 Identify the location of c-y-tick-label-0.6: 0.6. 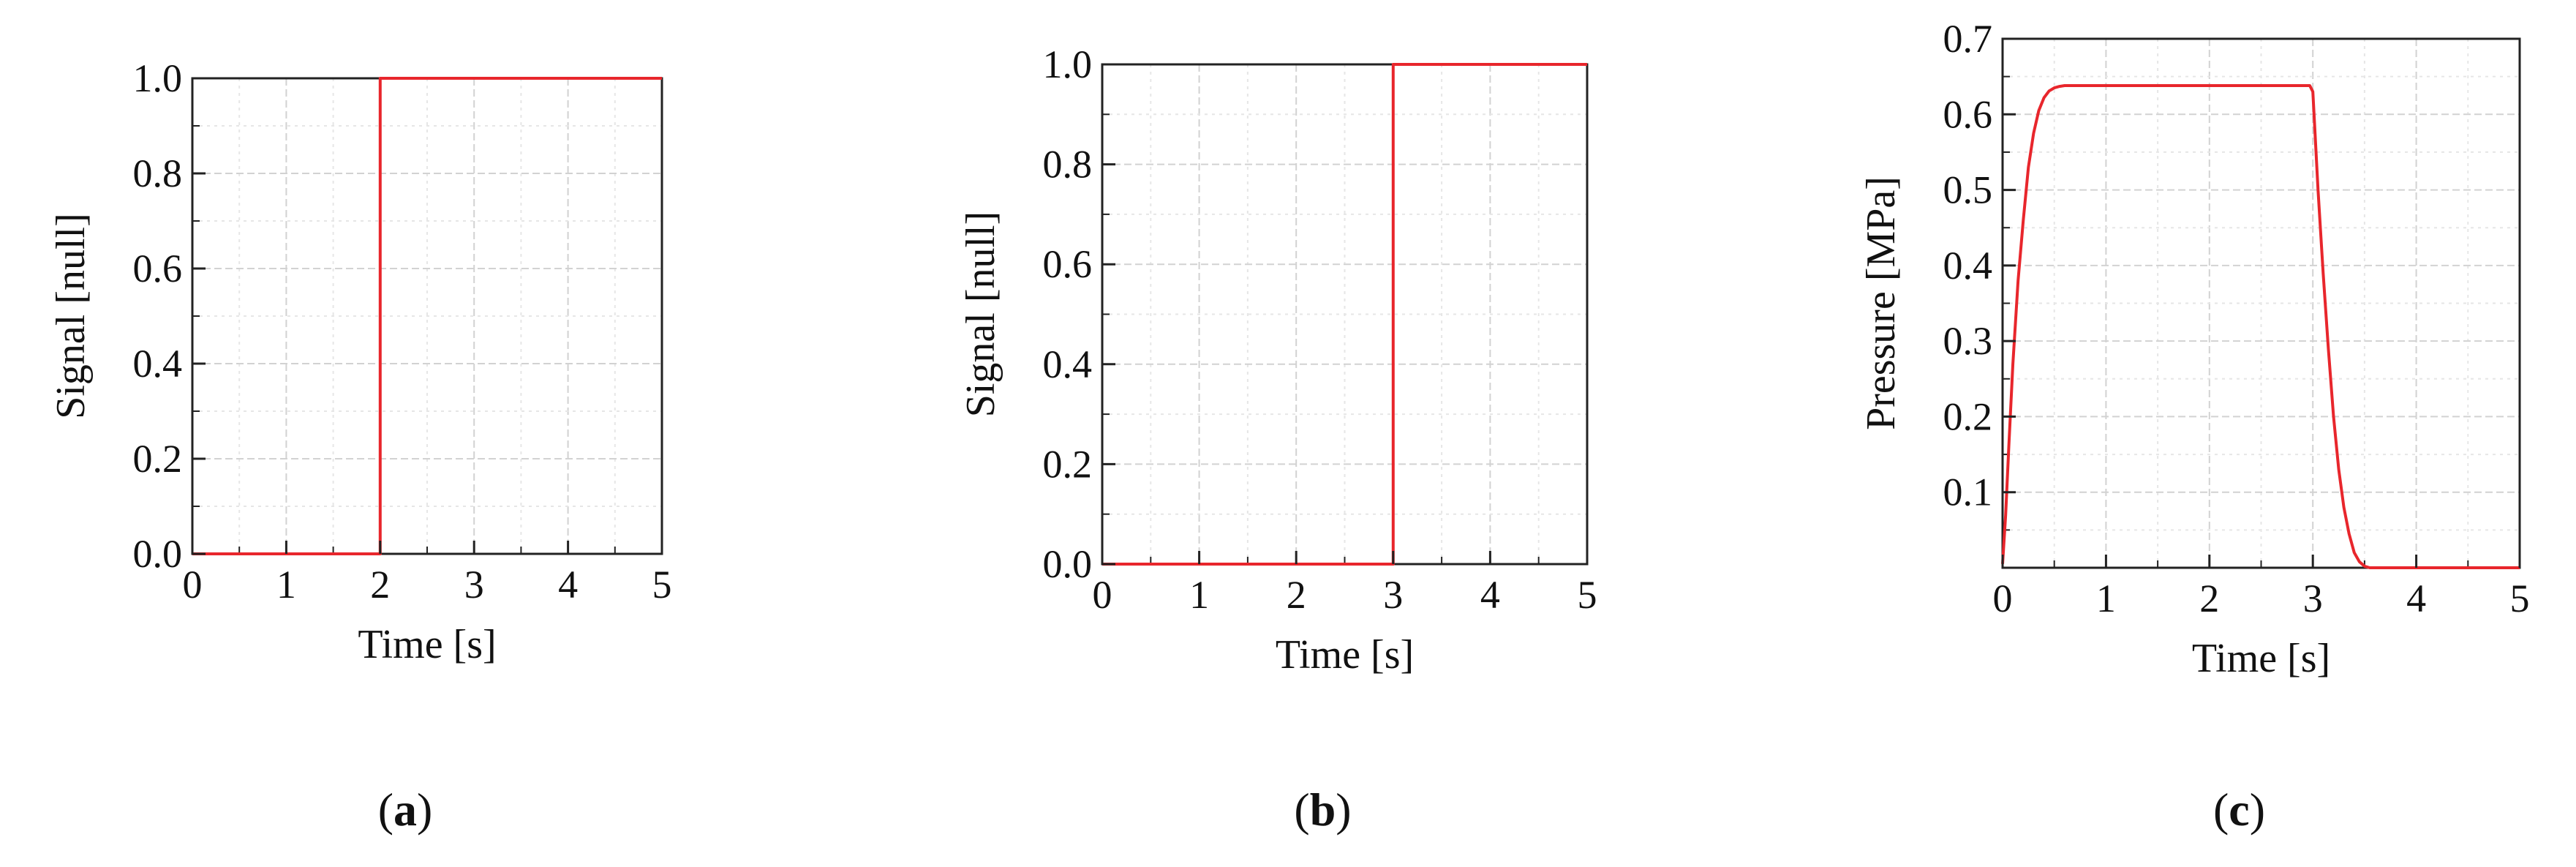
(1968, 114).